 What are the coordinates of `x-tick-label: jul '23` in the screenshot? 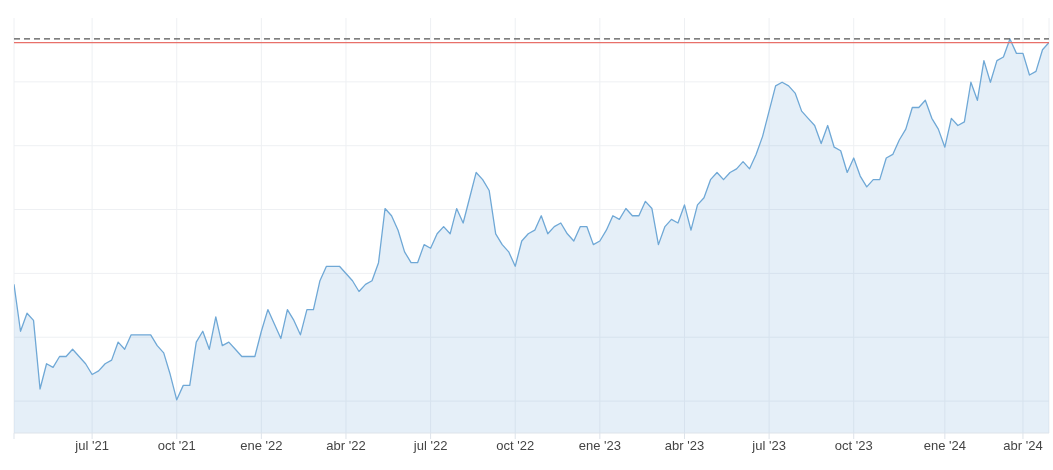 It's located at (768, 446).